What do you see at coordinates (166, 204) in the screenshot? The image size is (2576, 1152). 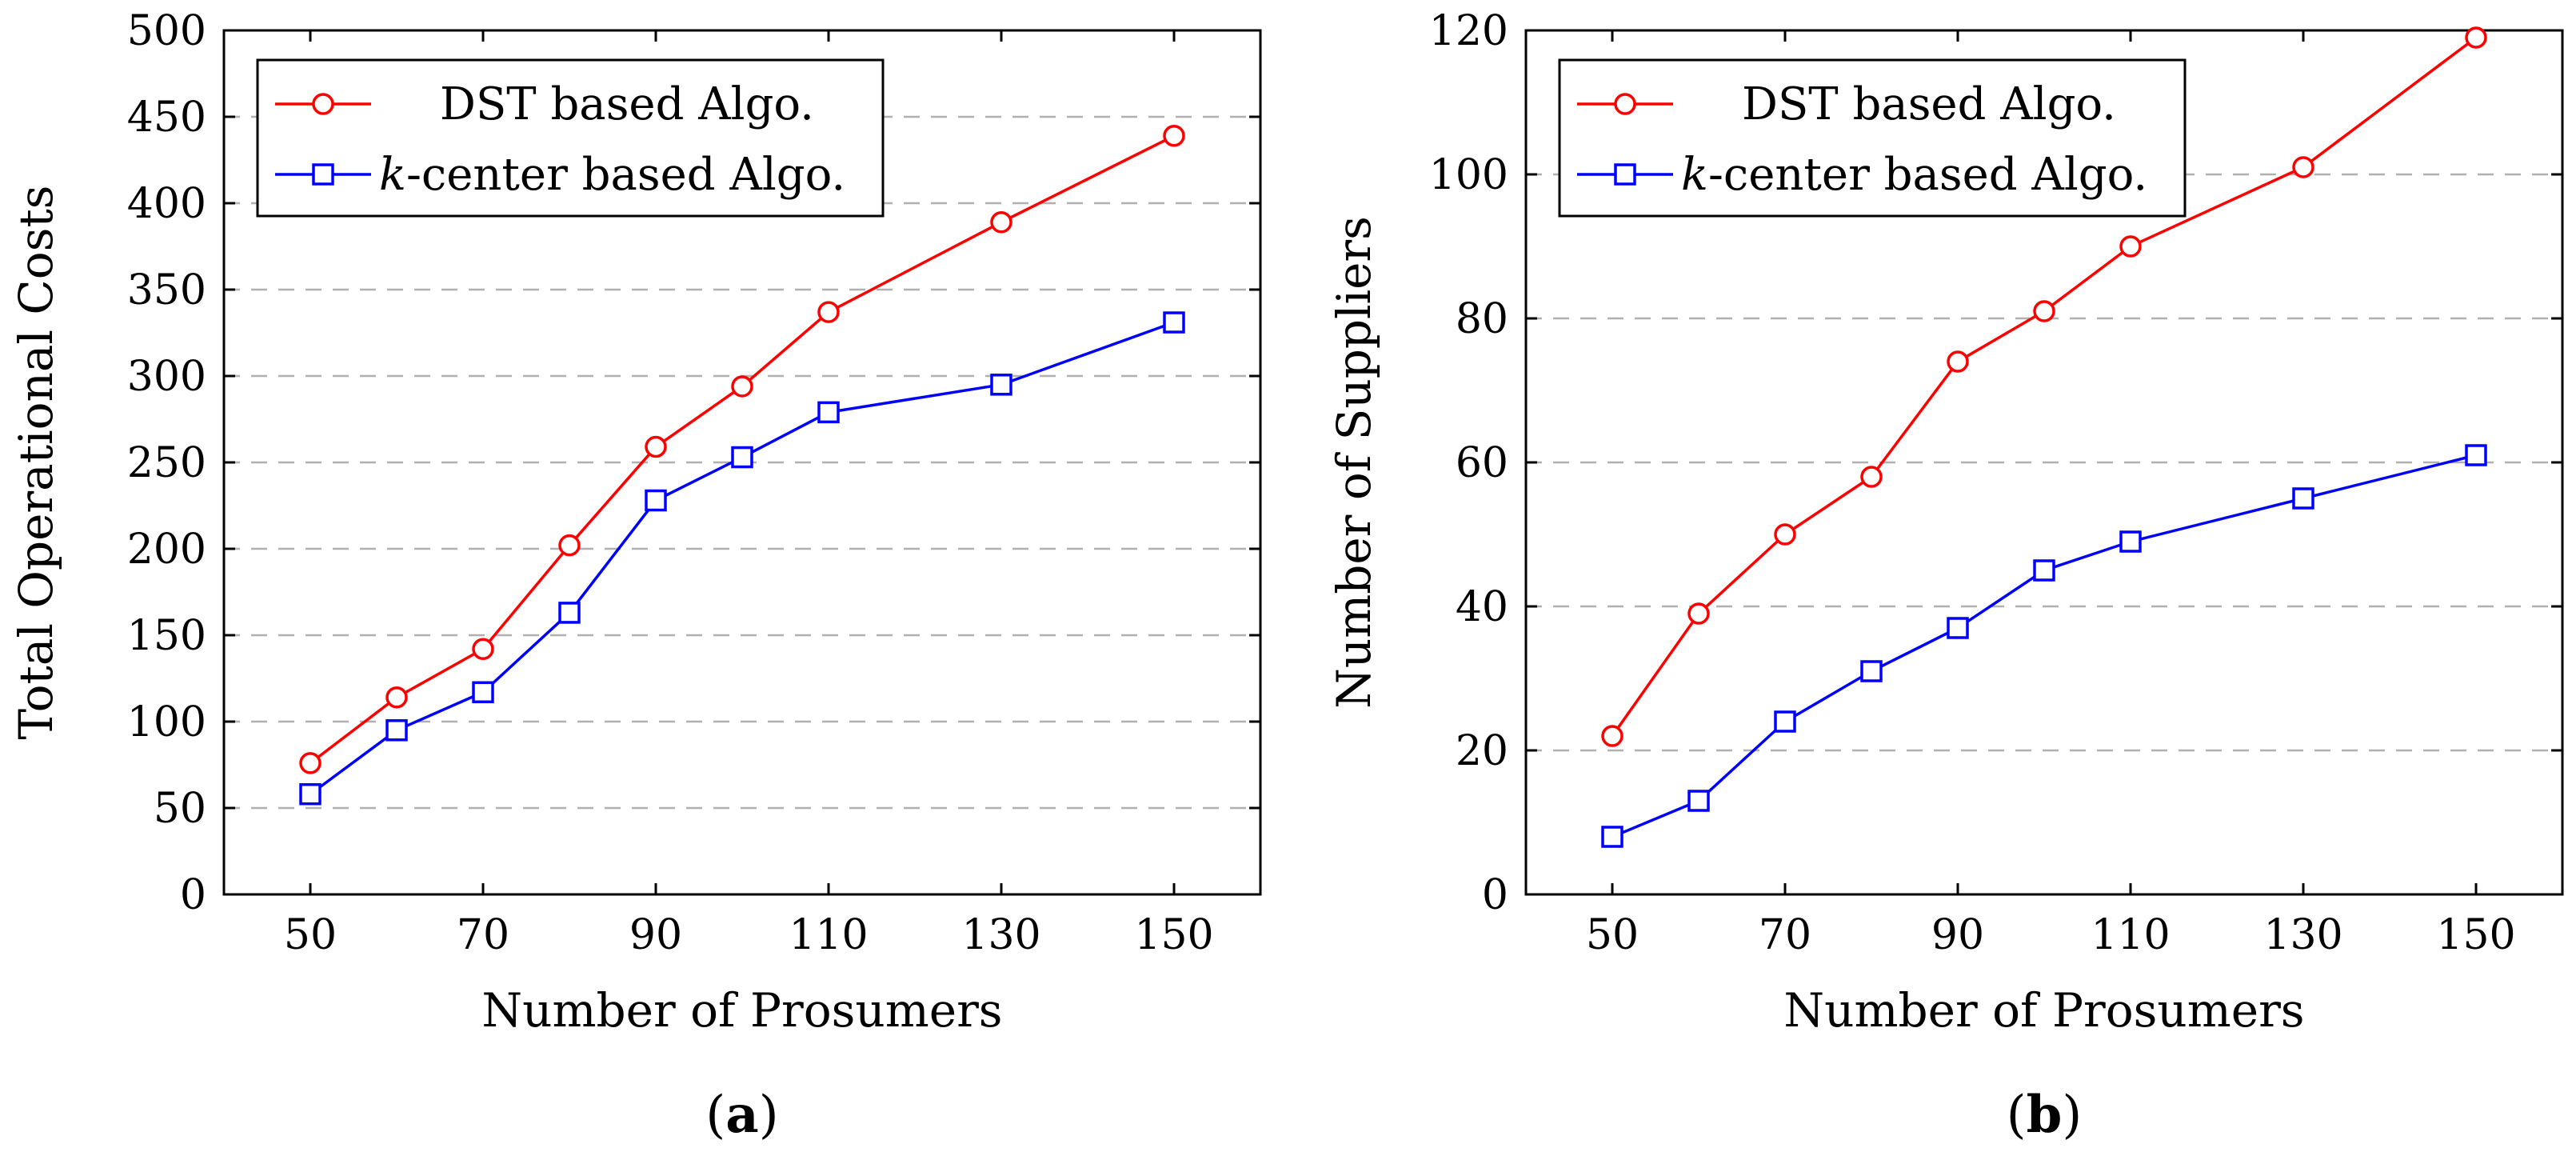 I see `y-tick-label: 400` at bounding box center [166, 204].